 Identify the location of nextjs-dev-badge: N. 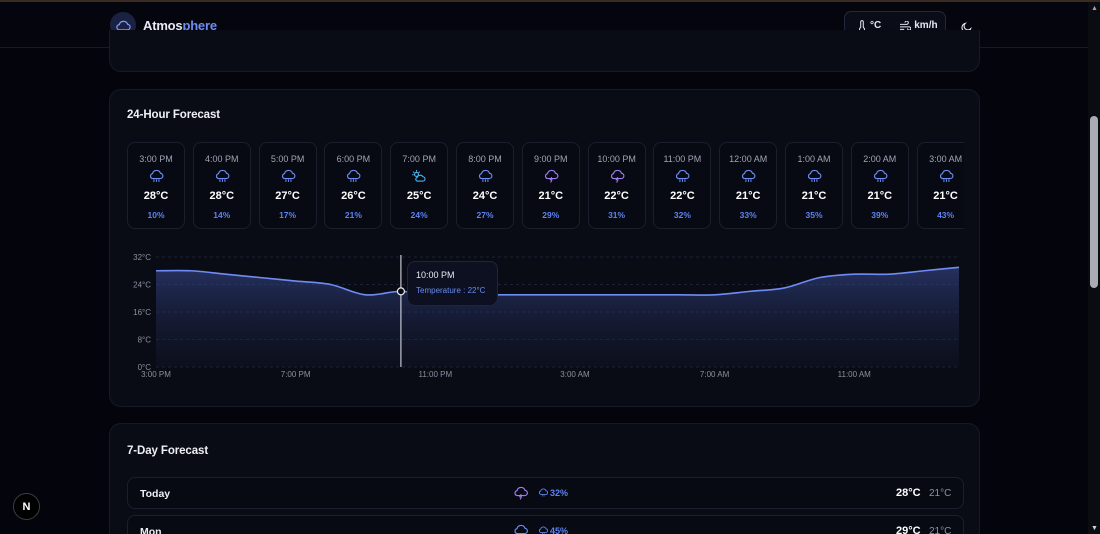
(26, 506).